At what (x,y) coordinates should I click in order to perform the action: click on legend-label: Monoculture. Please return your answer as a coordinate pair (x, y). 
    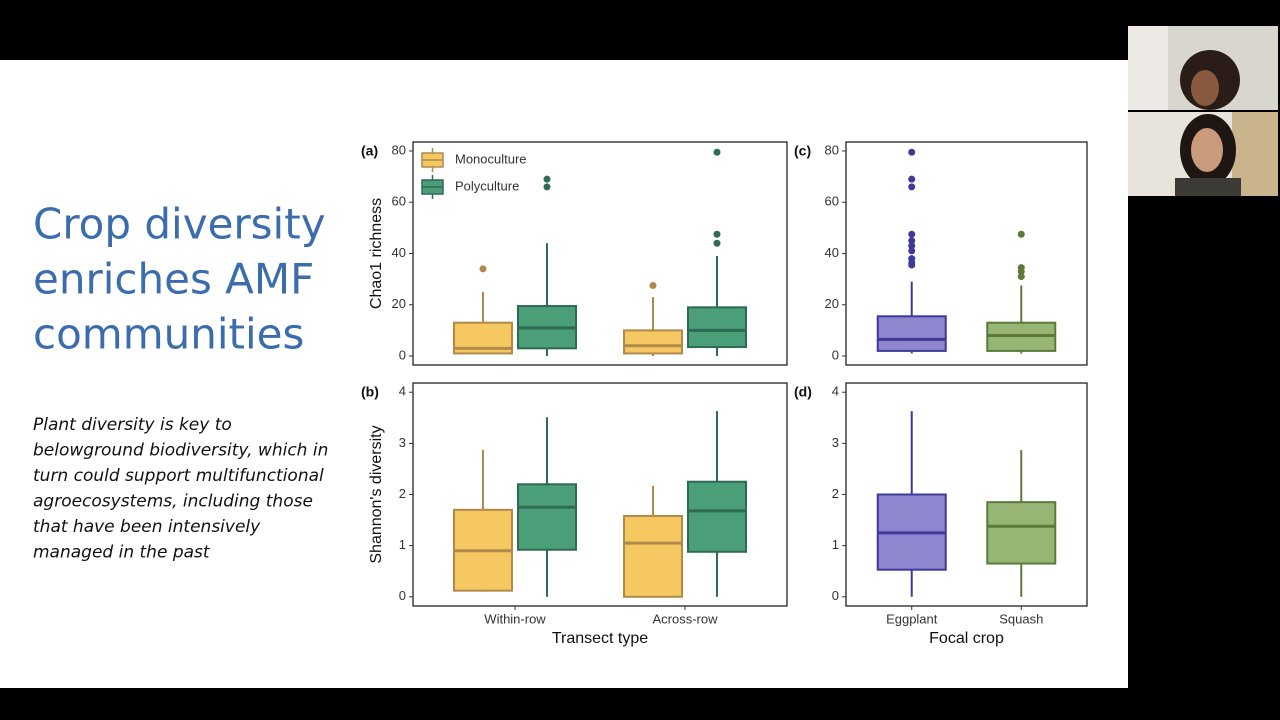
    Looking at the image, I should click on (491, 158).